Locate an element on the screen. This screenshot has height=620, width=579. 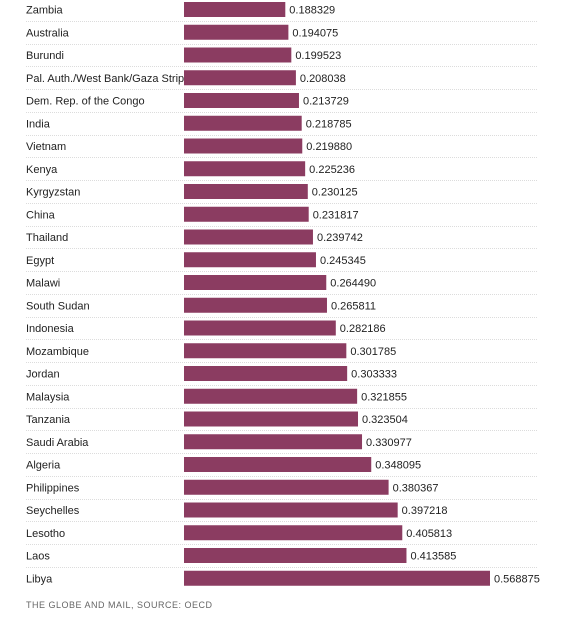
value-label: 0.282186 is located at coordinates (363, 329).